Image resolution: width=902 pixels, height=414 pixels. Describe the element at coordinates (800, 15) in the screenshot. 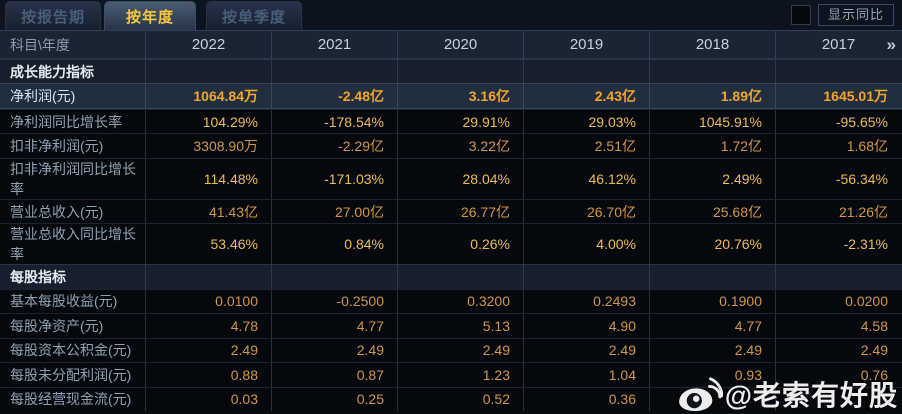

I see `show-yoy-checkbox` at that location.